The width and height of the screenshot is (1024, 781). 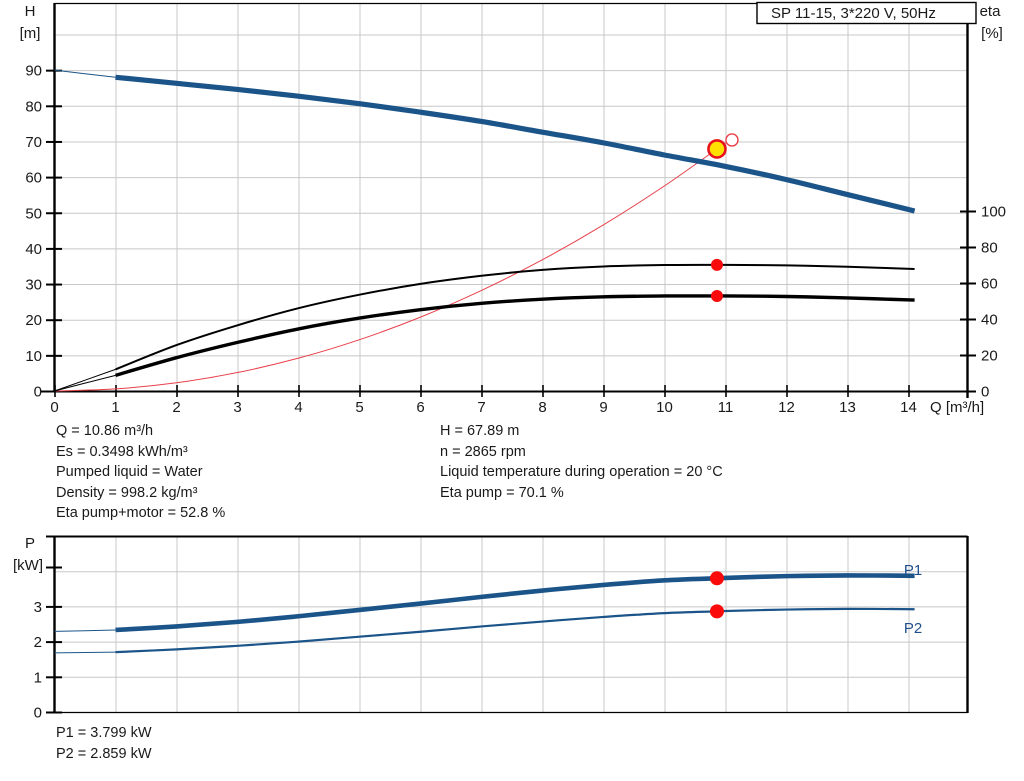 What do you see at coordinates (603, 407) in the screenshot?
I see `main-x-tick: 9` at bounding box center [603, 407].